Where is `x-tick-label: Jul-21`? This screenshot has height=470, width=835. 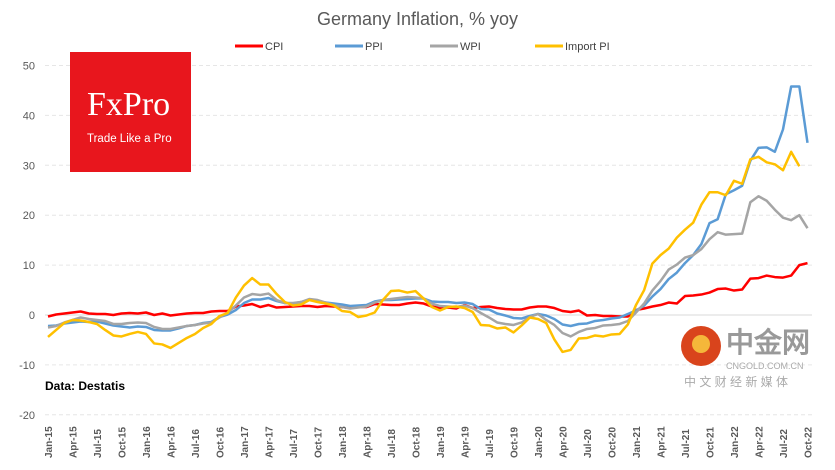 x-tick-label: Jul-21 is located at coordinates (686, 443).